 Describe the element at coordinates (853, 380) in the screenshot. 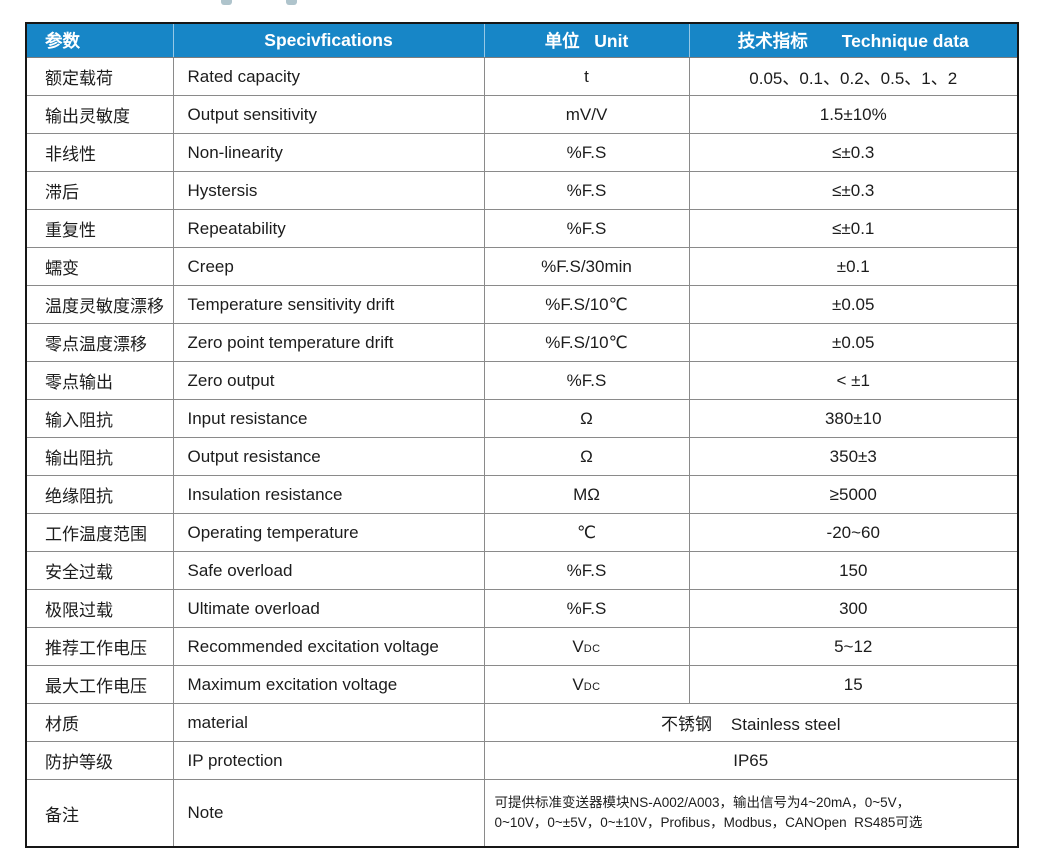

I see `value-cell: < ±1` at that location.